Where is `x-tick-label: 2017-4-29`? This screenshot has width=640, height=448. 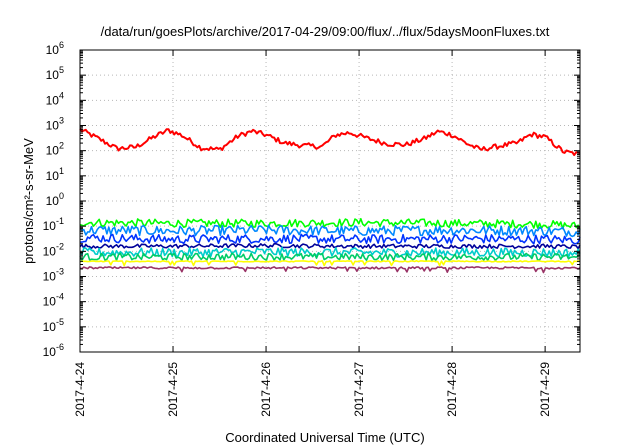 x-tick-label: 2017-4-29 is located at coordinates (545, 389).